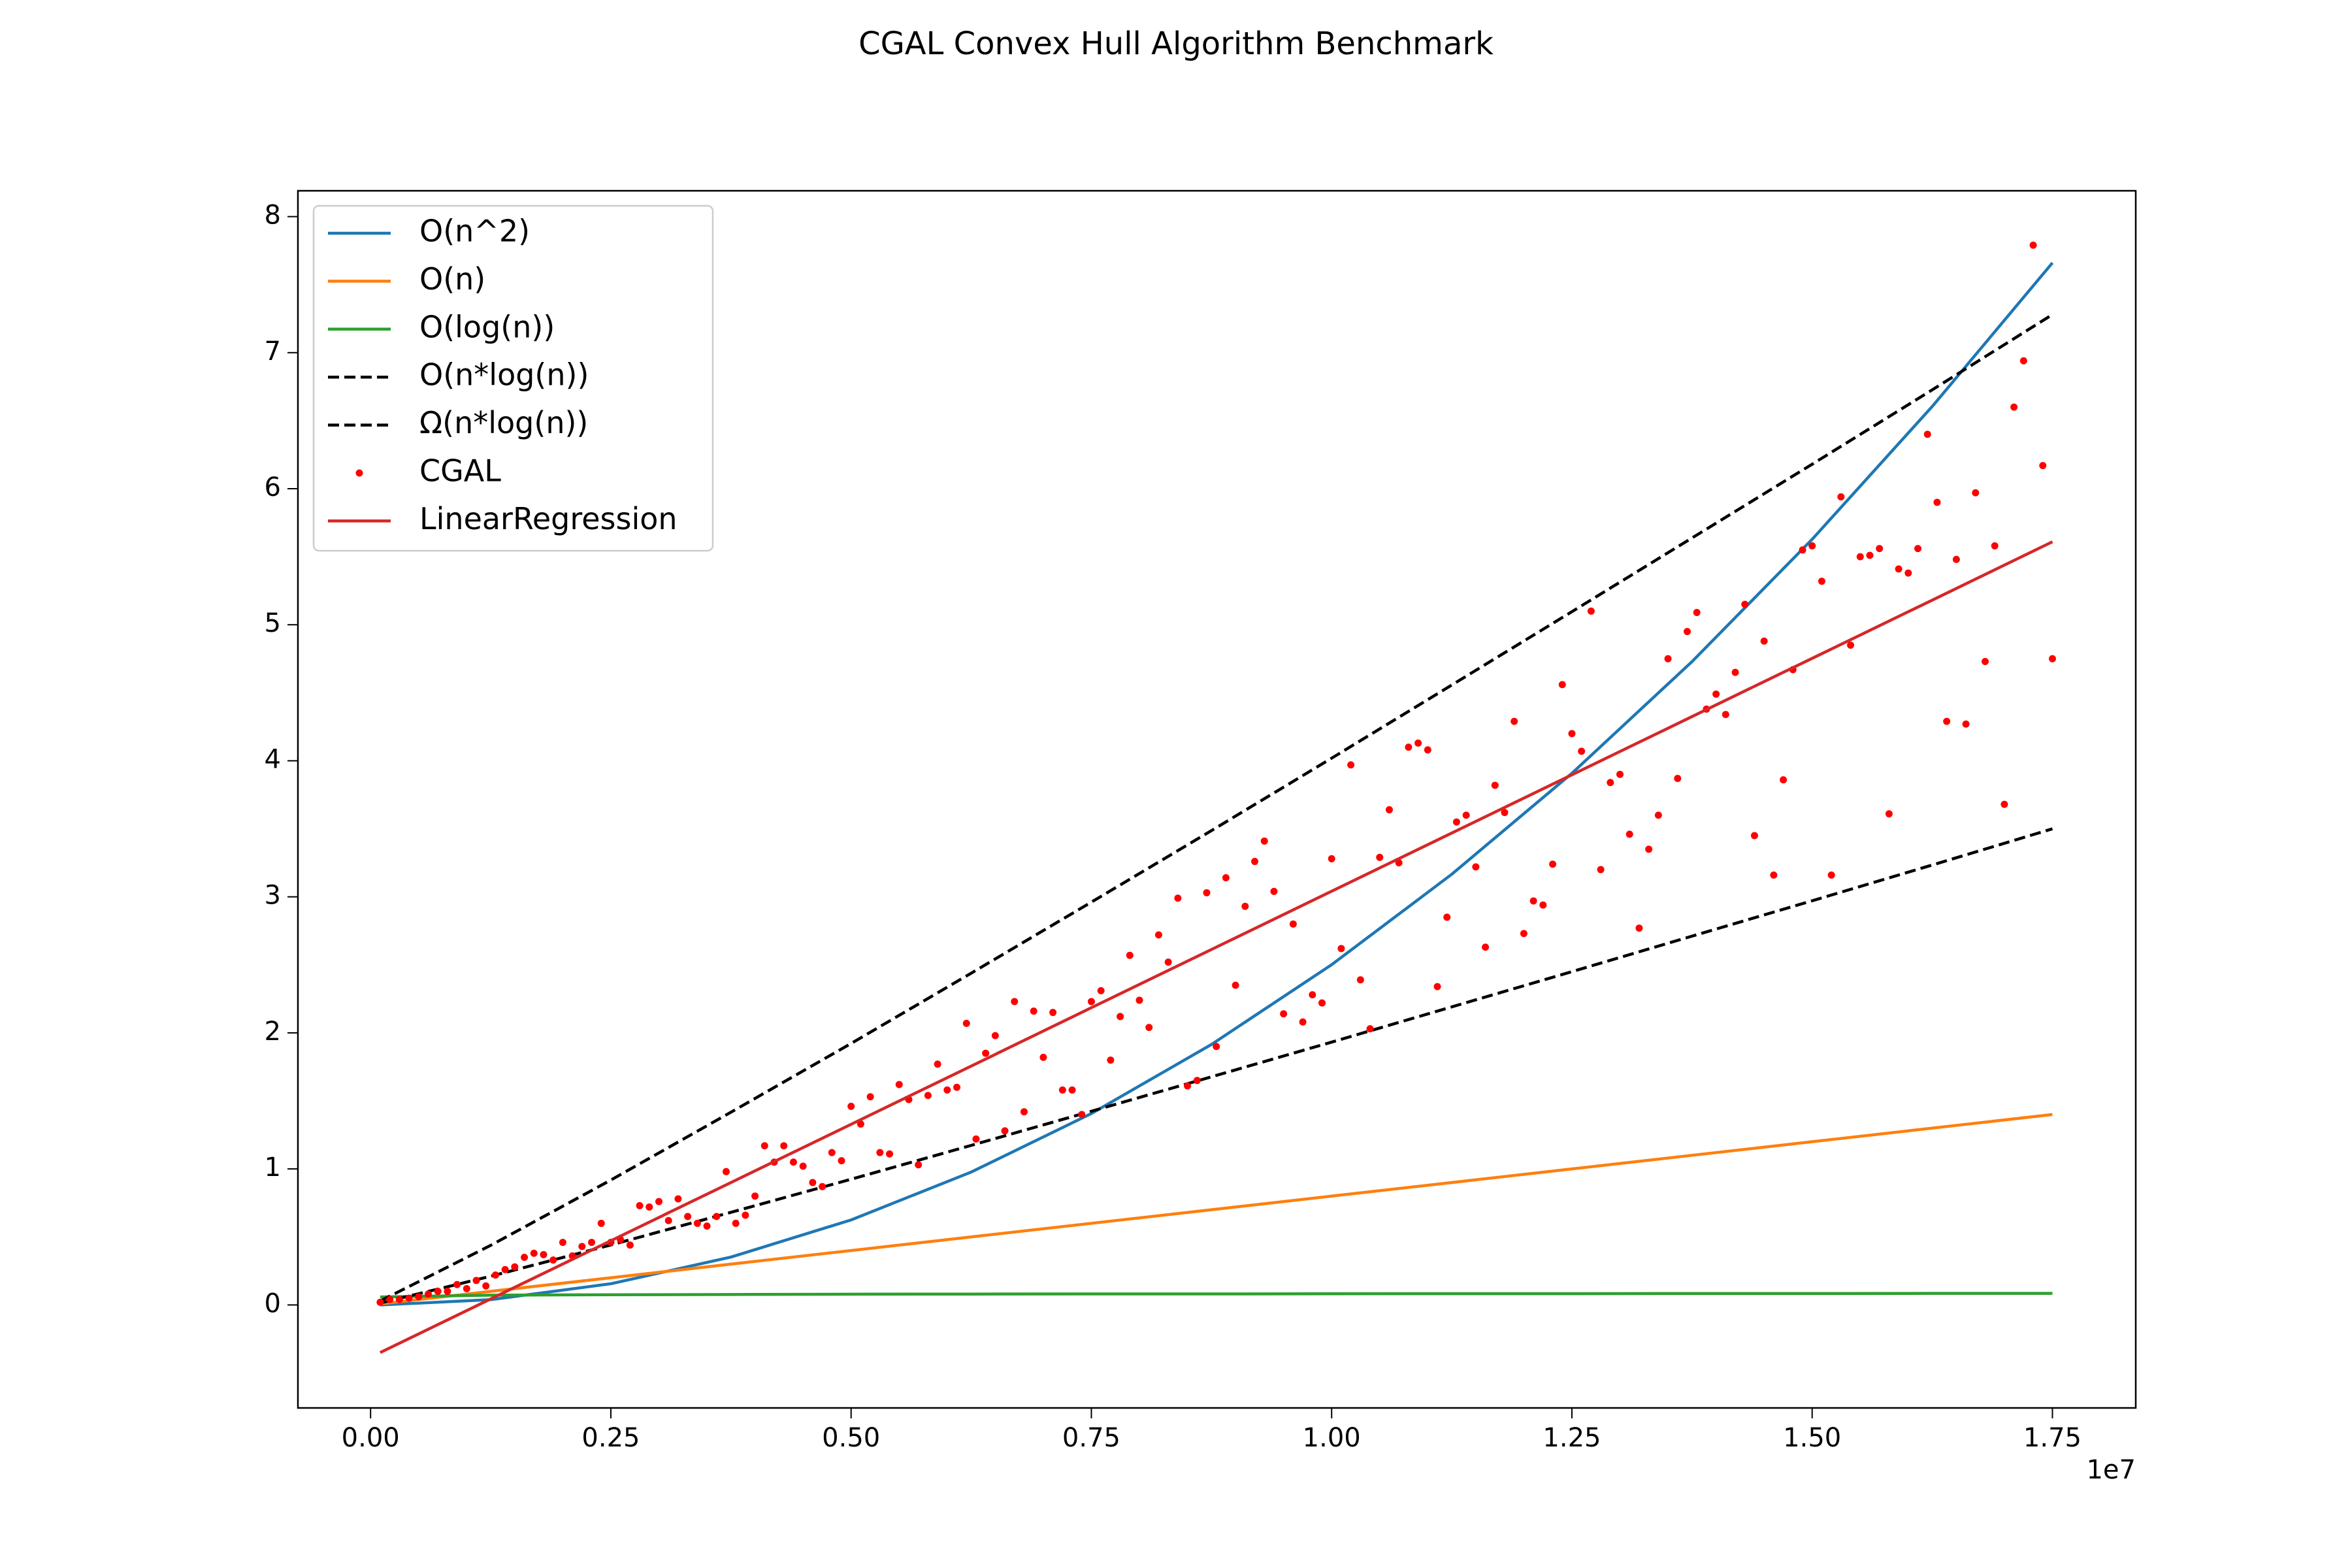  I want to click on x-tick-label: 1.25, so click(1572, 1438).